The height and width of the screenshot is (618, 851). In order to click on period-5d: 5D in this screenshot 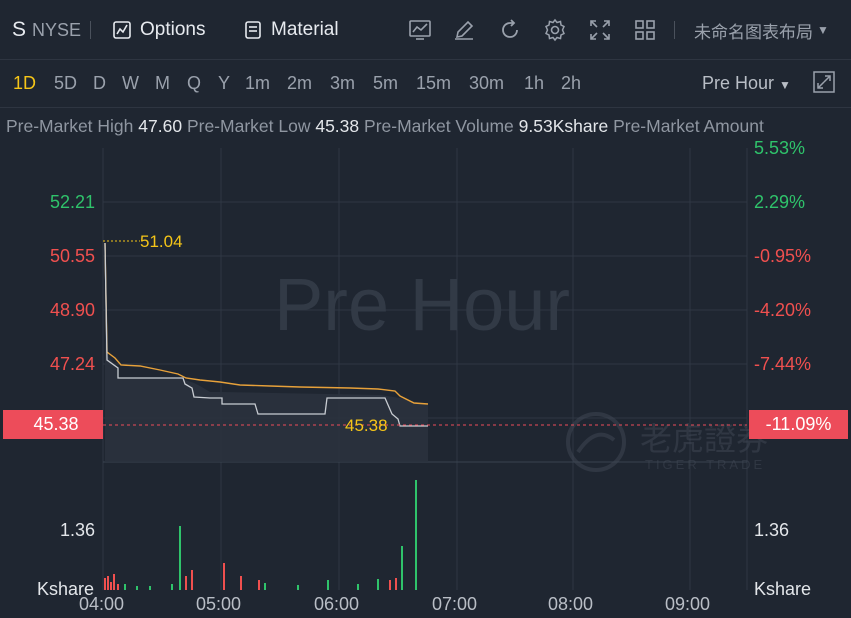, I will do `click(66, 83)`.